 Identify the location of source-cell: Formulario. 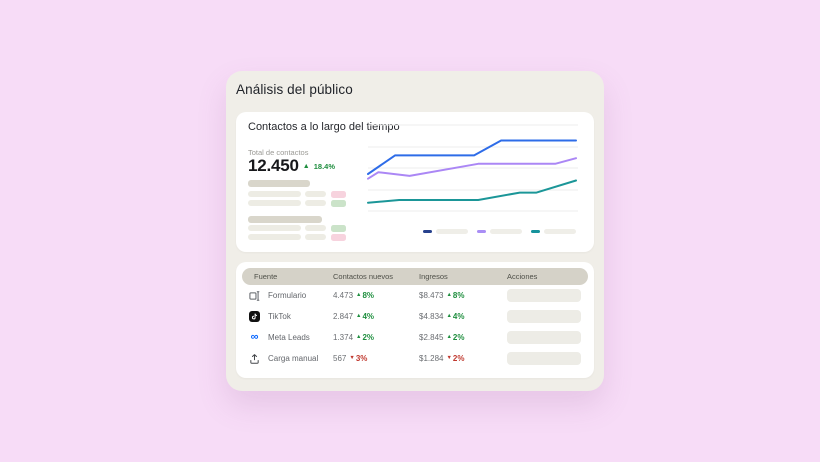
(291, 295).